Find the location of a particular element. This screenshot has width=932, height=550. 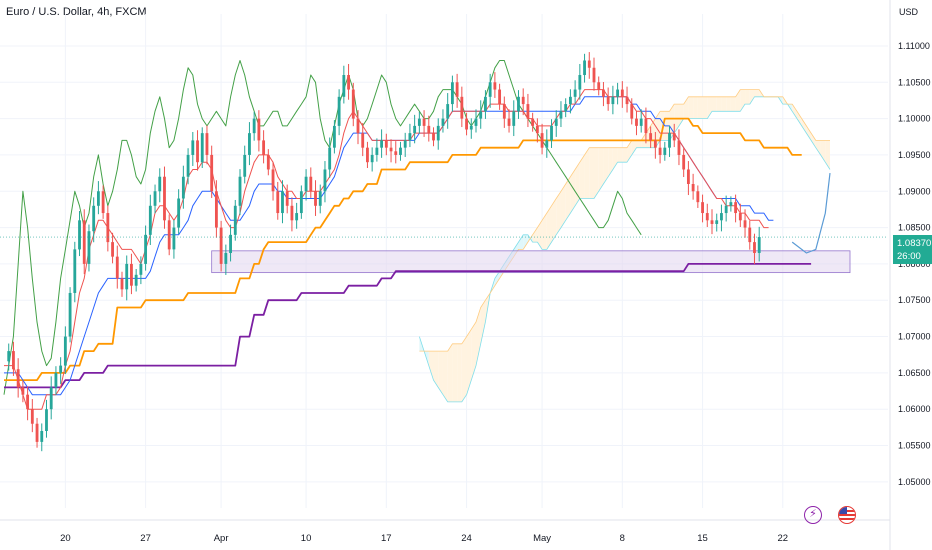

x-tick-label: 8 is located at coordinates (622, 538).